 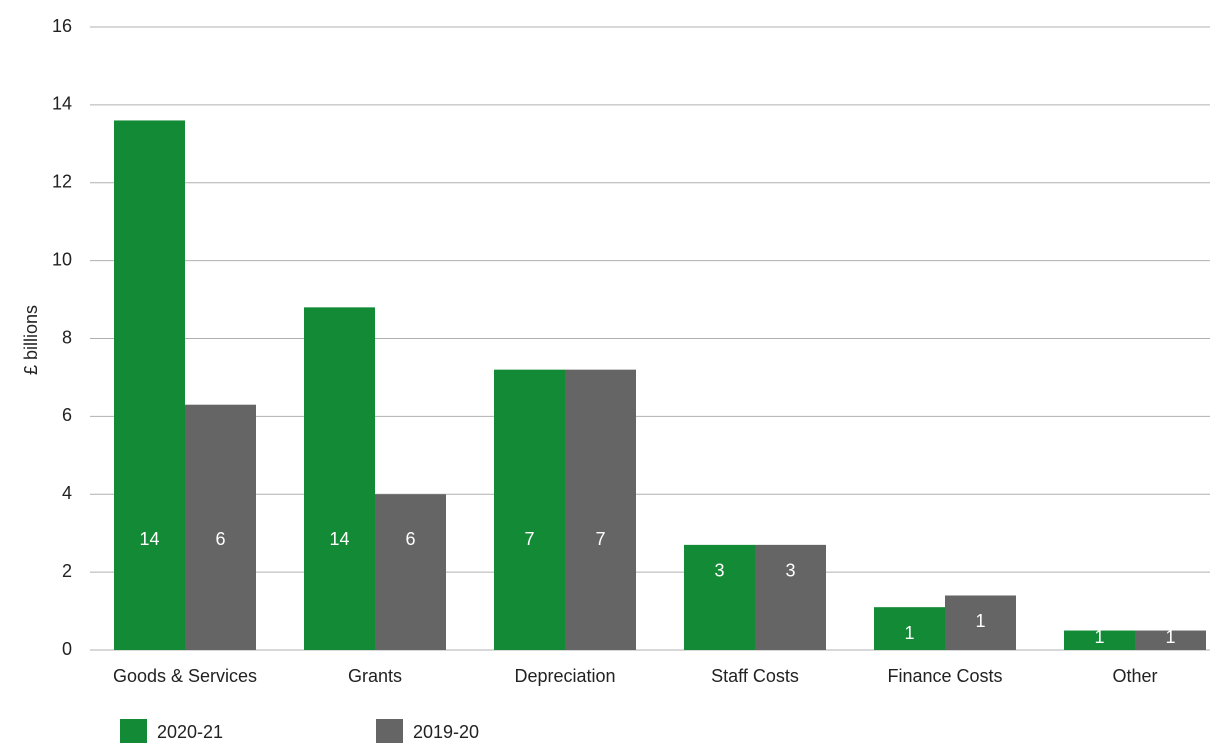 I want to click on y-tick-label: 14, so click(x=62, y=104).